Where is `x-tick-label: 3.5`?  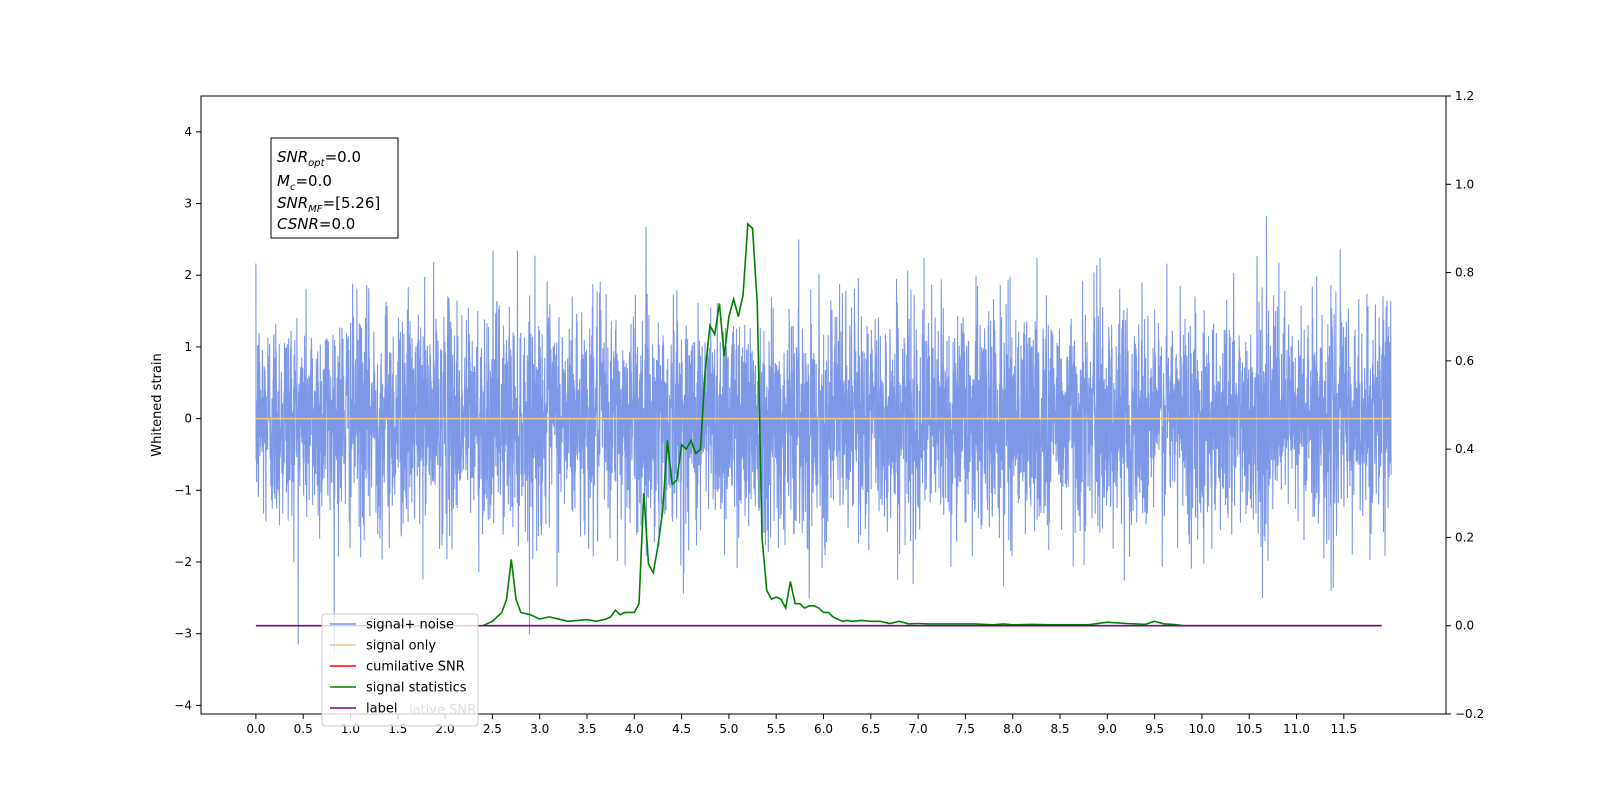 x-tick-label: 3.5 is located at coordinates (586, 729).